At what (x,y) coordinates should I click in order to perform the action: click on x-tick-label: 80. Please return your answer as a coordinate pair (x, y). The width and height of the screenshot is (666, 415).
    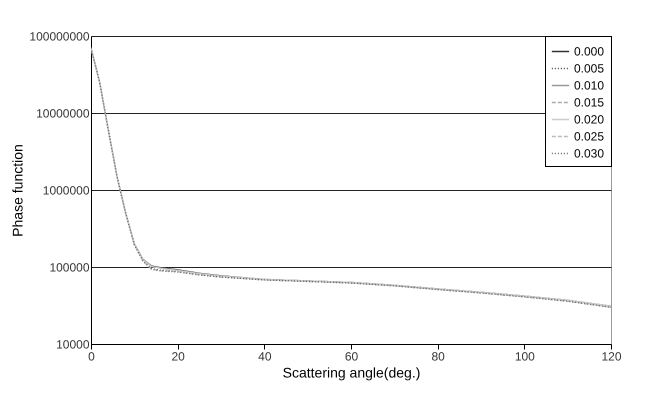
    Looking at the image, I should click on (438, 357).